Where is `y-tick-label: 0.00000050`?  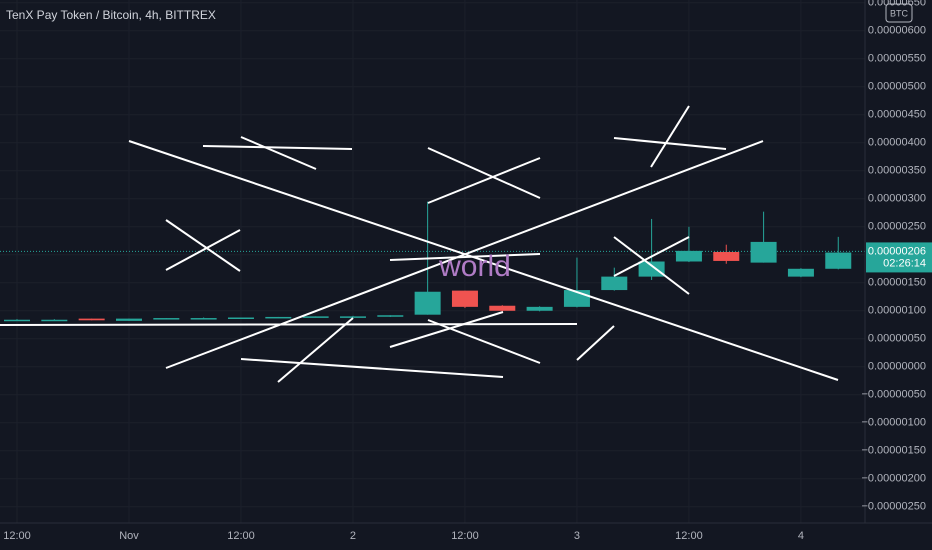
y-tick-label: 0.00000050 is located at coordinates (897, 339).